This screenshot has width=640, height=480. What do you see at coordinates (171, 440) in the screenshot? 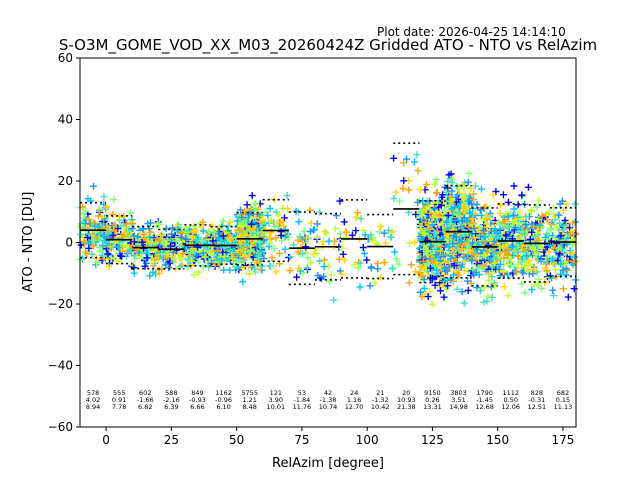
I see `x-tick-label: 25` at bounding box center [171, 440].